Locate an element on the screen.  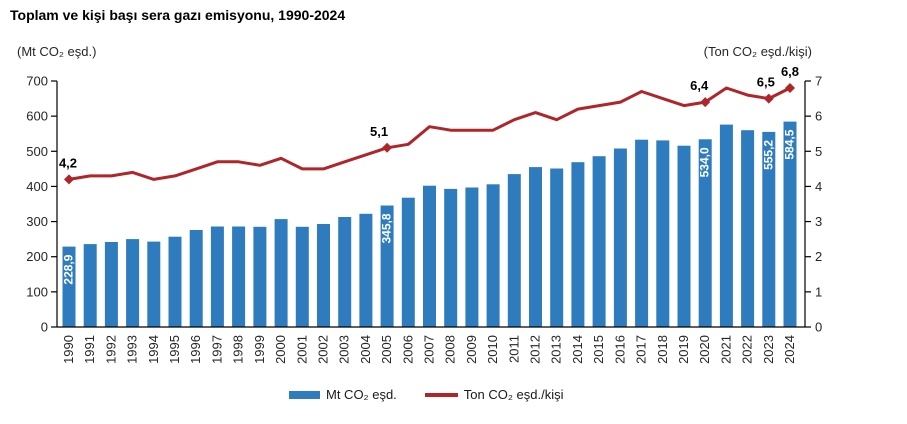
line-marker-2024 is located at coordinates (790, 88).